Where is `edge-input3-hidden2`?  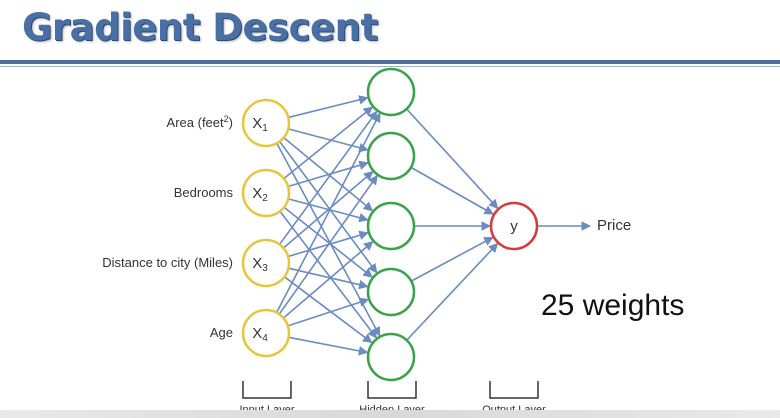
edge-input3-hidden2 is located at coordinates (328, 209).